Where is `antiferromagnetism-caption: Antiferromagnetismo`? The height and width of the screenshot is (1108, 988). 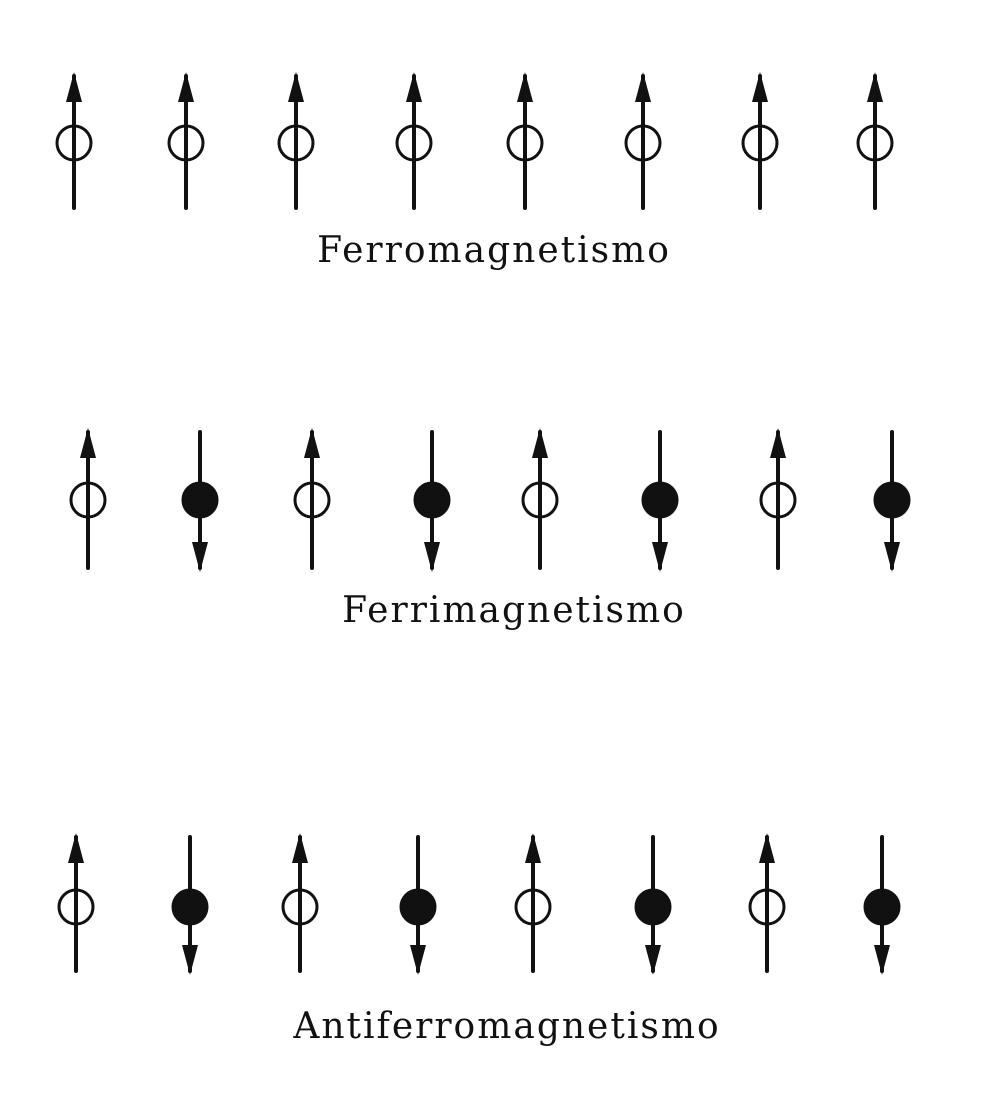
antiferromagnetism-caption: Antiferromagnetismo is located at coordinates (506, 1026).